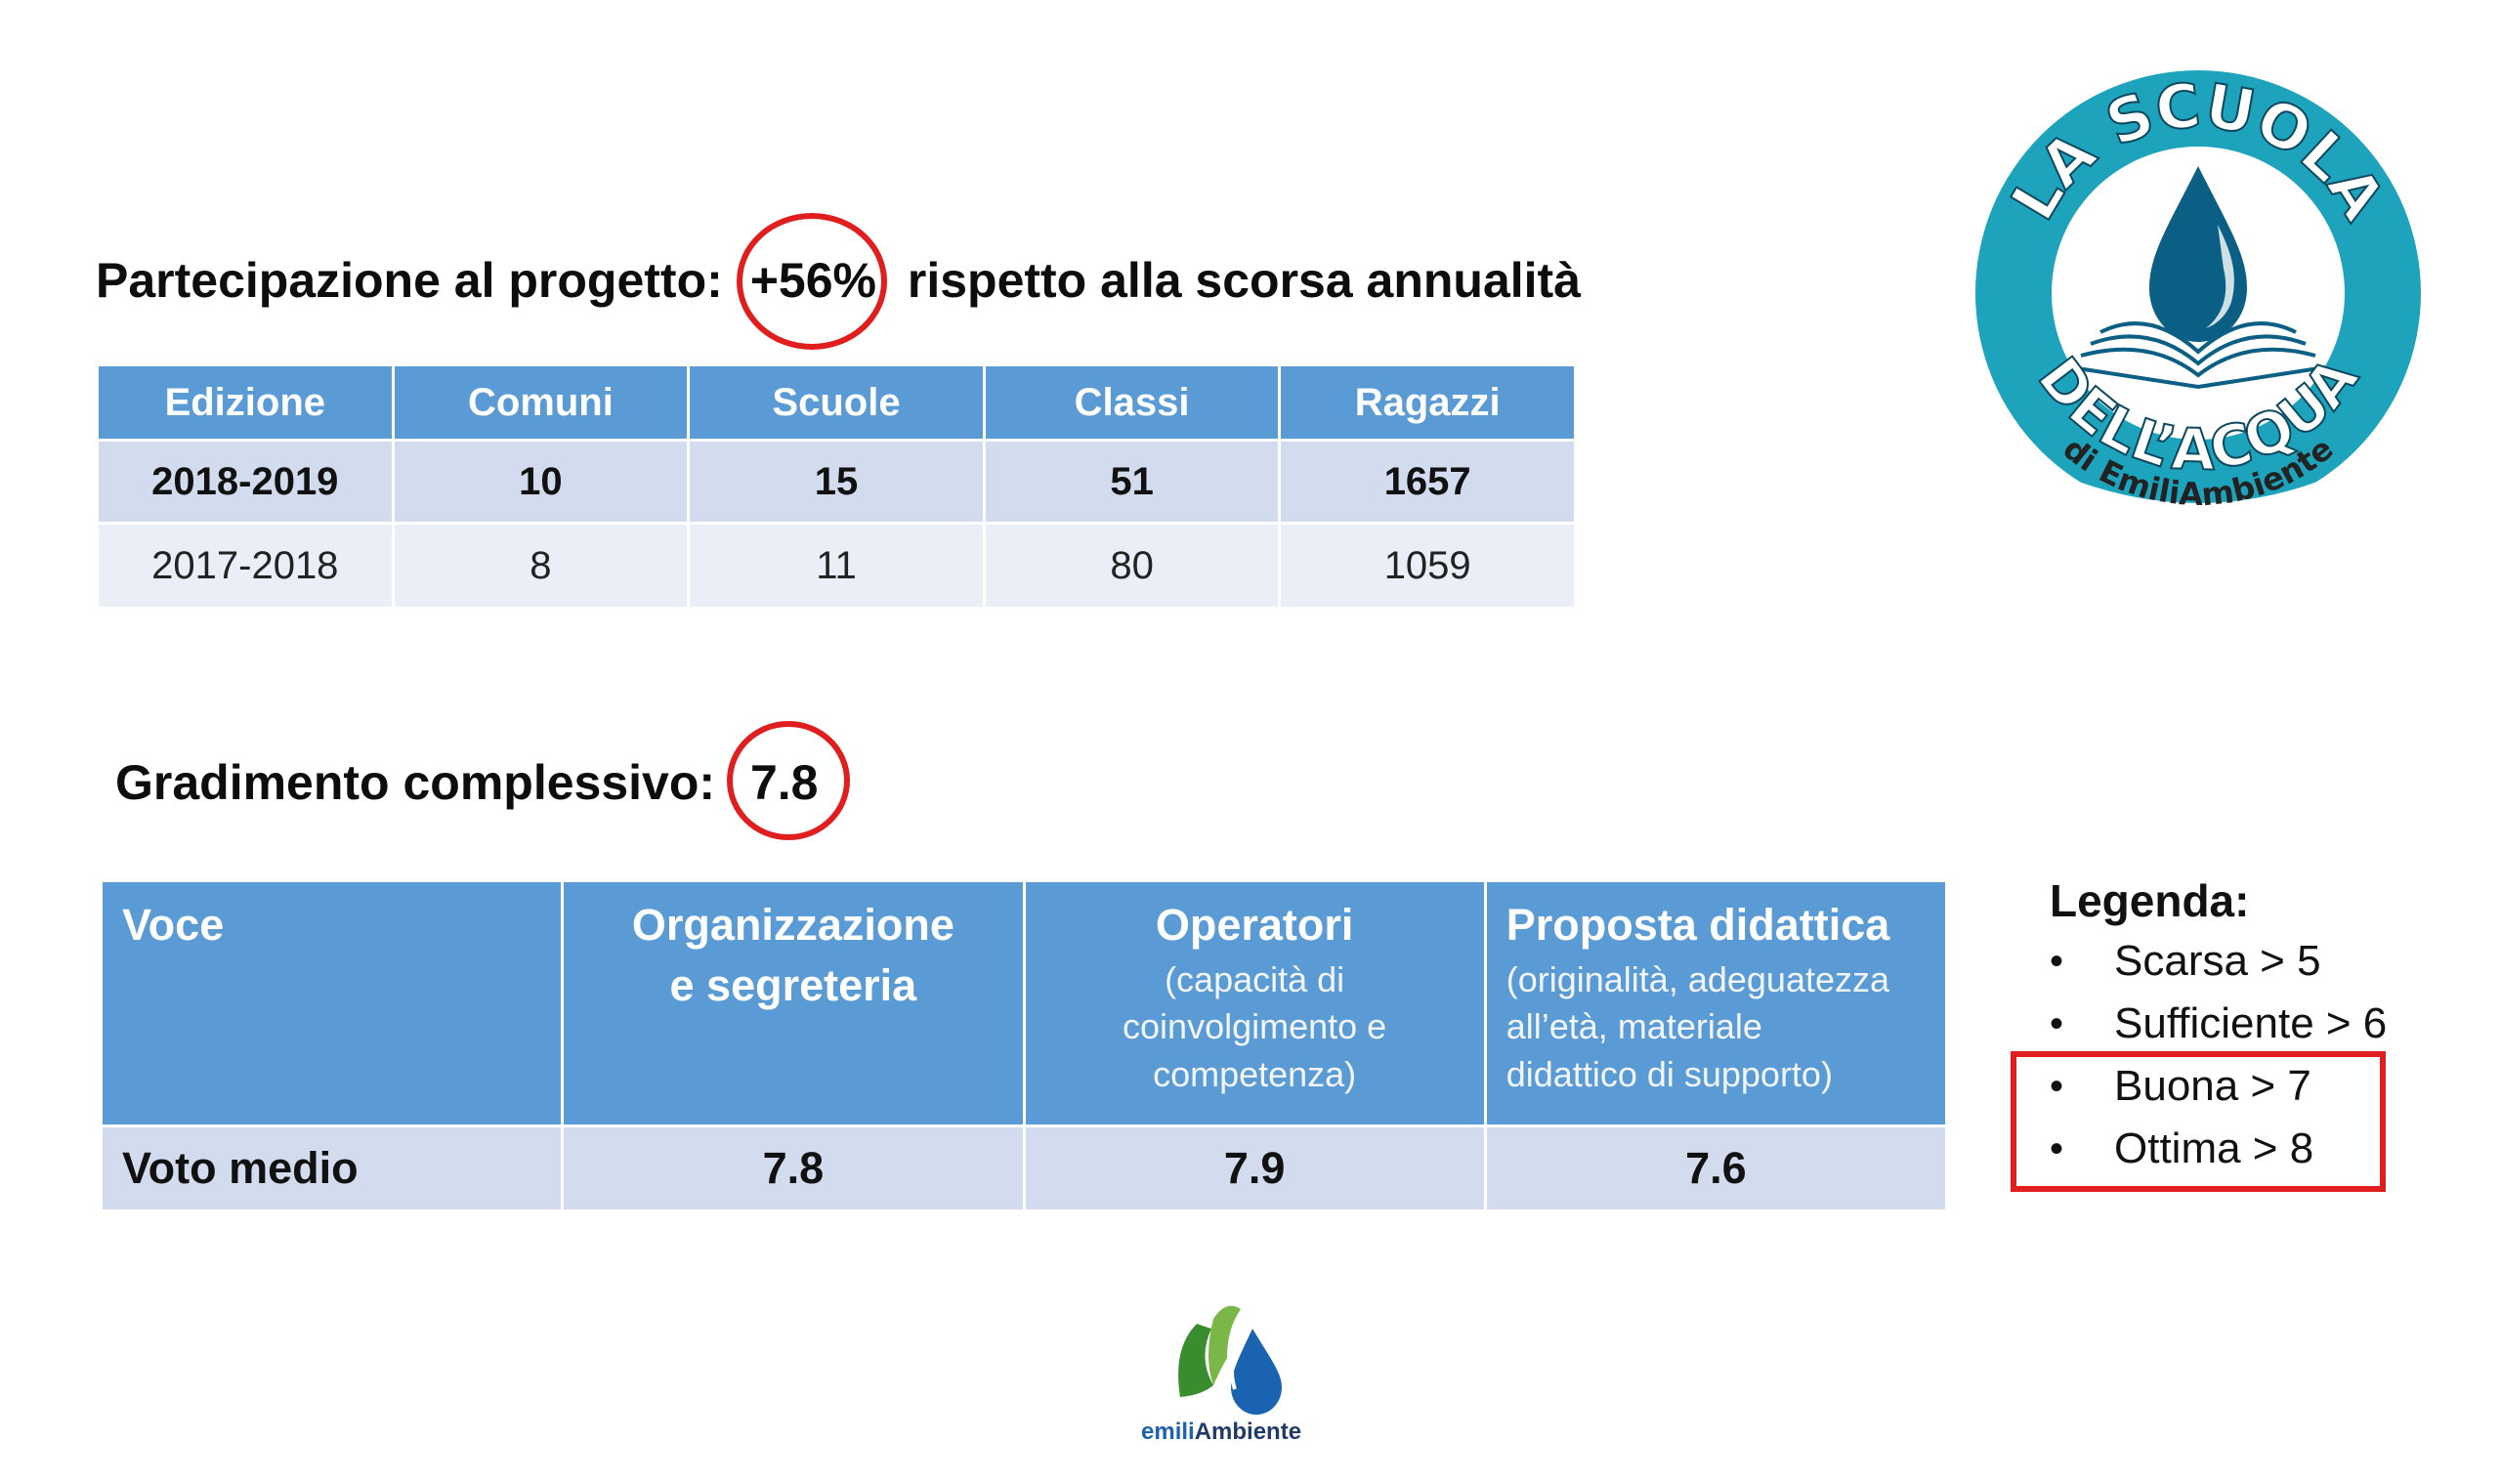 The height and width of the screenshot is (1484, 2501). What do you see at coordinates (1132, 566) in the screenshot?
I see `table-cell: 80` at bounding box center [1132, 566].